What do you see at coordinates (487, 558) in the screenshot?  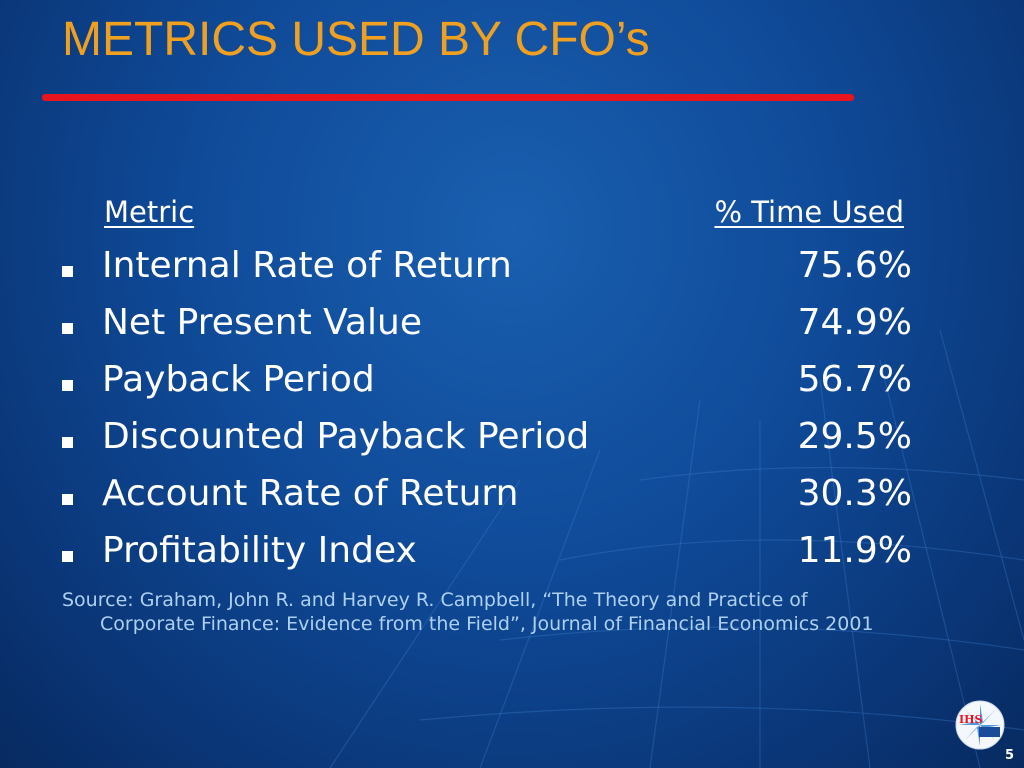 I see `metric-row: Profitability Index 11.9%` at bounding box center [487, 558].